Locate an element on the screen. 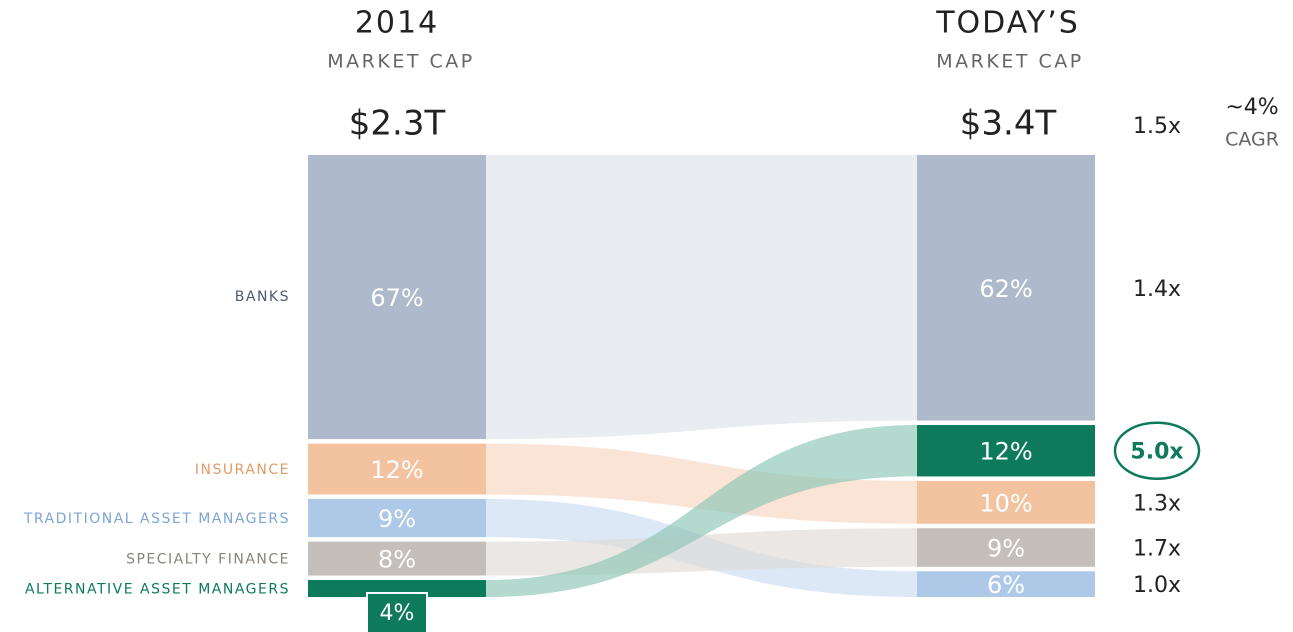 This screenshot has height=632, width=1293. value-label: 67% is located at coordinates (396, 298).